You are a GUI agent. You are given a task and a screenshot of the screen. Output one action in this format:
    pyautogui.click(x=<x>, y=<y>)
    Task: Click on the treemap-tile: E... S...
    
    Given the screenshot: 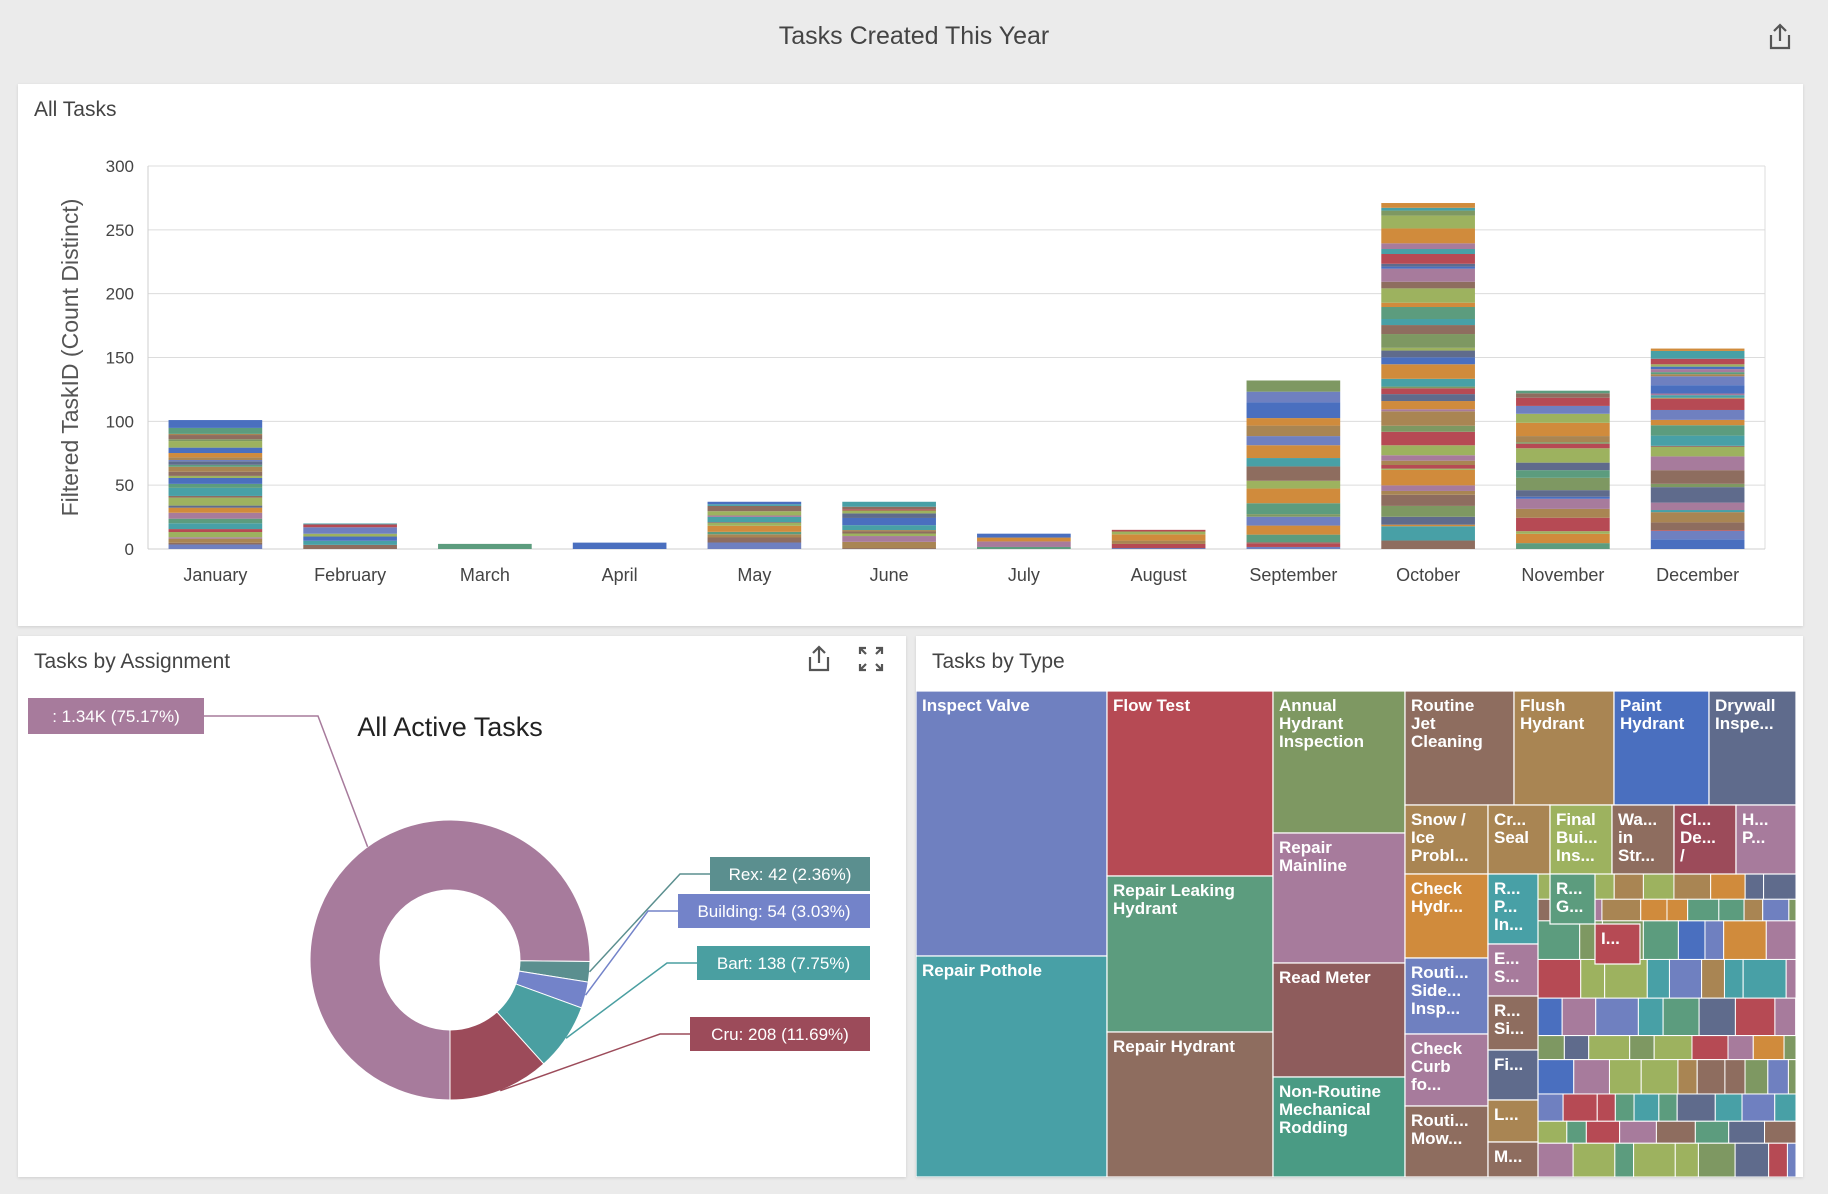 What is the action you would take?
    pyautogui.click(x=1513, y=970)
    